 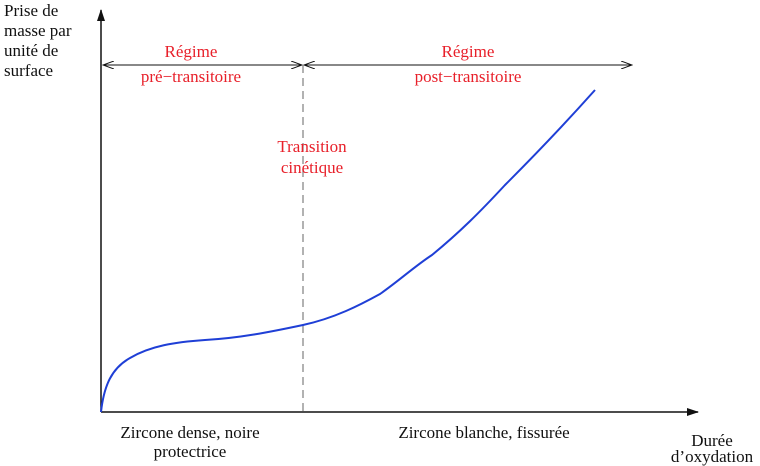 I want to click on x-axis-label: d’oxydation, so click(x=712, y=456).